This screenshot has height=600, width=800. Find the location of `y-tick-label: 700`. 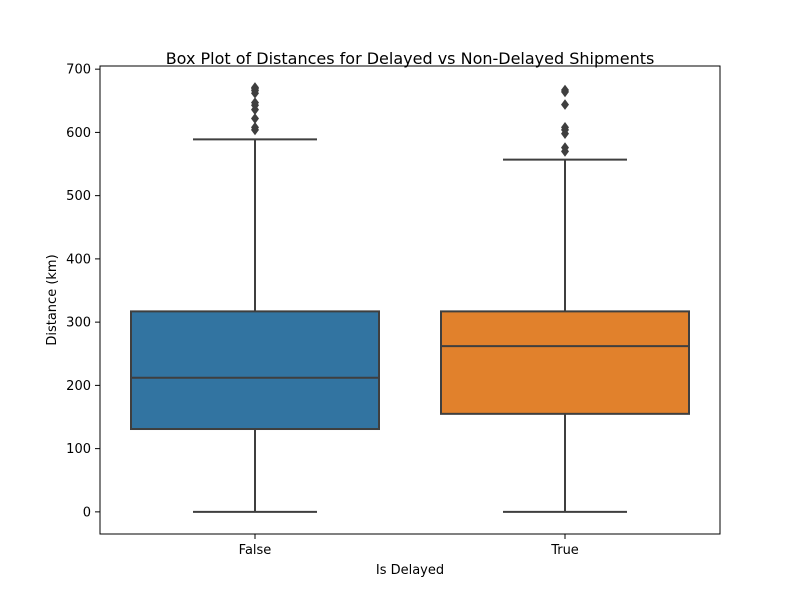

y-tick-label: 700 is located at coordinates (78, 70).